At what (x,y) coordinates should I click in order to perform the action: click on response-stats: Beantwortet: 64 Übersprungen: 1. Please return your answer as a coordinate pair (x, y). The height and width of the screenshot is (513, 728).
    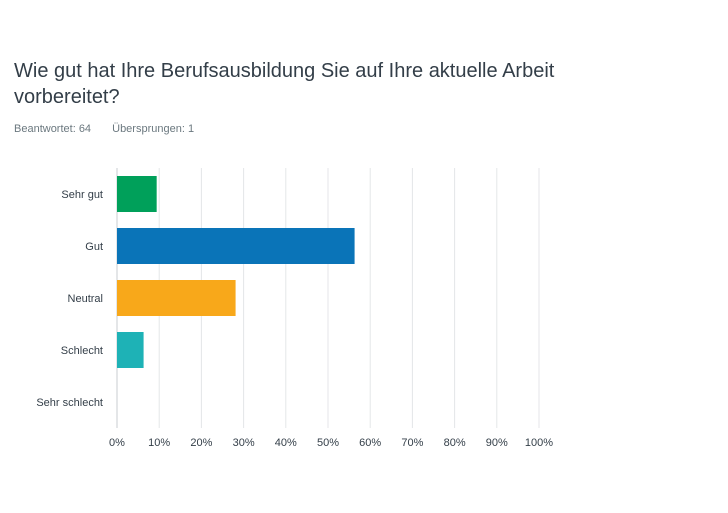
    Looking at the image, I should click on (113, 129).